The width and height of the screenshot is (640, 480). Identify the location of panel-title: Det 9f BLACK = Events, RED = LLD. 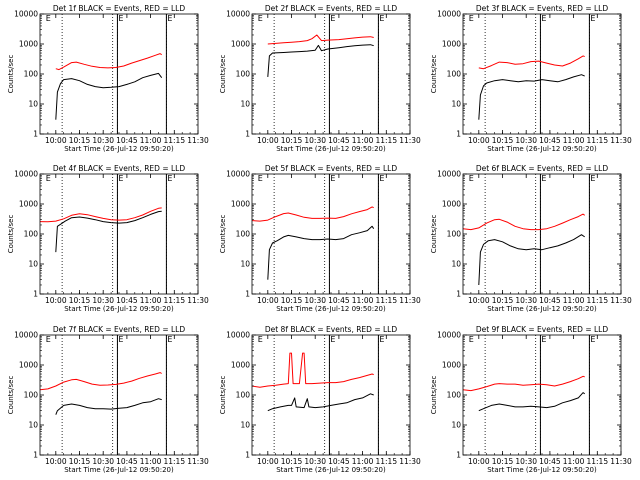
(542, 329).